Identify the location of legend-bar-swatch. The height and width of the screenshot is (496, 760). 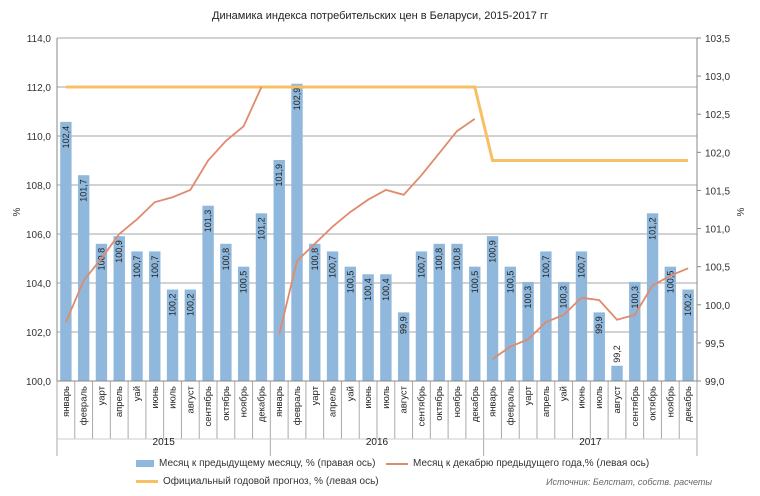
(145, 463).